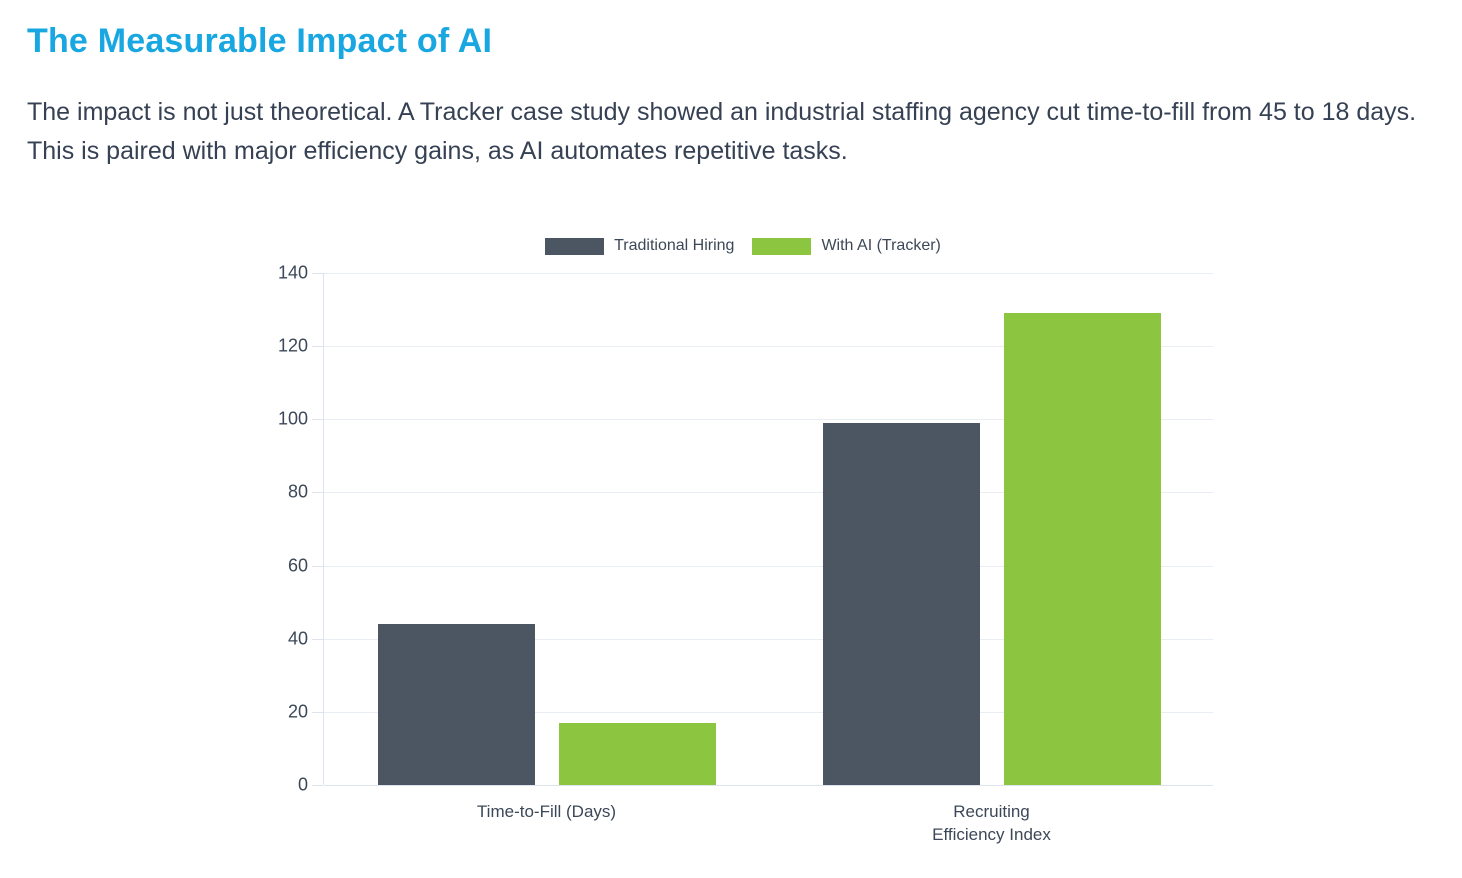  I want to click on x-axis-label-recruiting: Recruiting Efficiency Index, so click(991, 823).